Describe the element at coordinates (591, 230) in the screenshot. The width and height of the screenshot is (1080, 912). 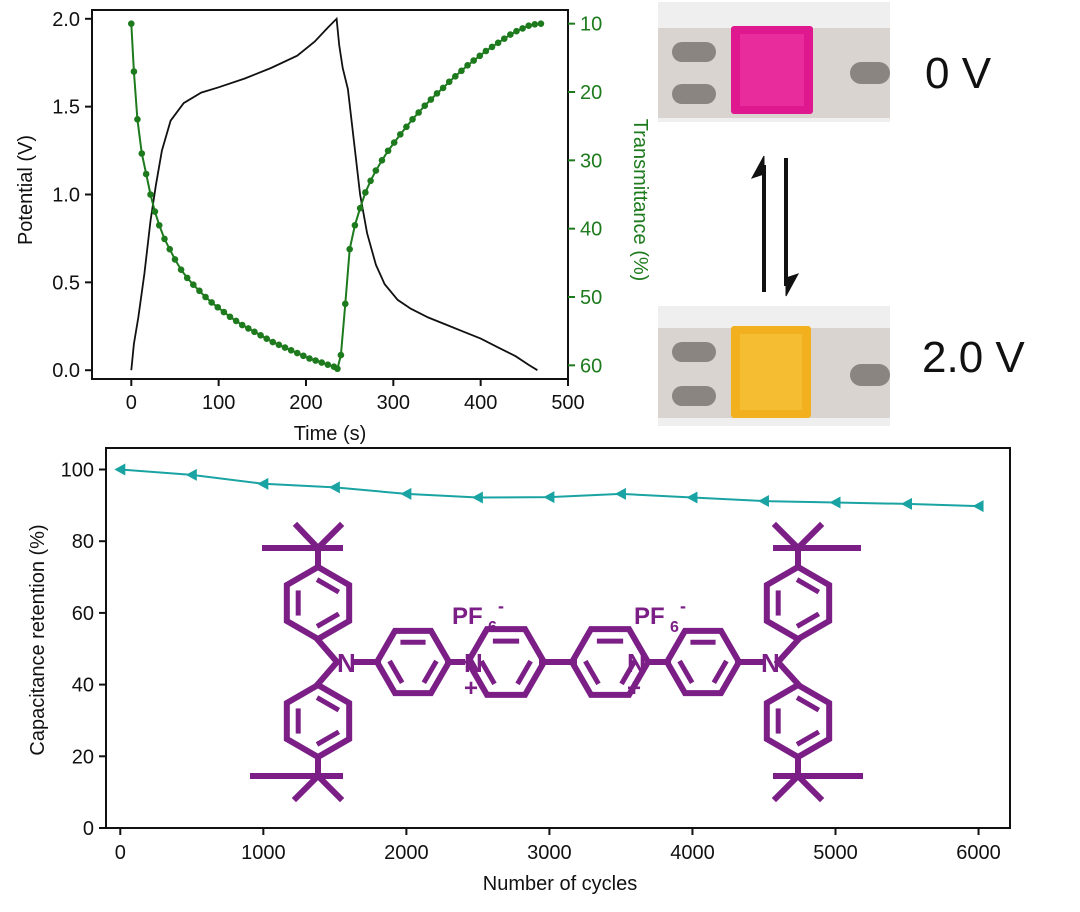
I see `top-y2-tick-label: 40` at that location.